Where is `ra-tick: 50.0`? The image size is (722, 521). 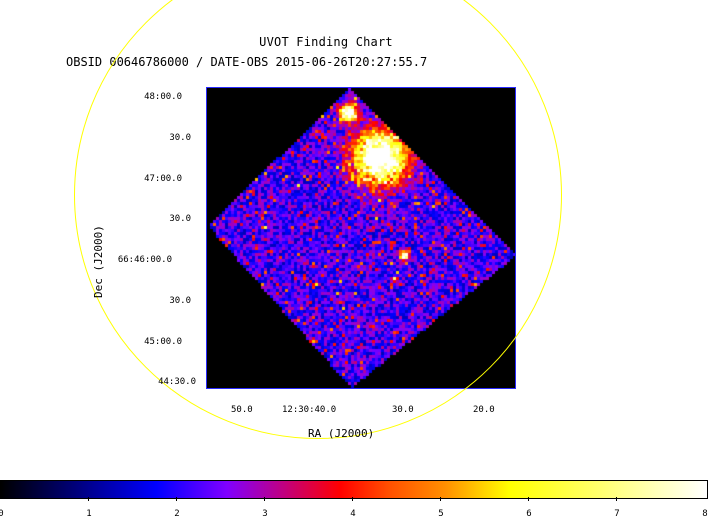
ra-tick: 50.0 is located at coordinates (242, 410).